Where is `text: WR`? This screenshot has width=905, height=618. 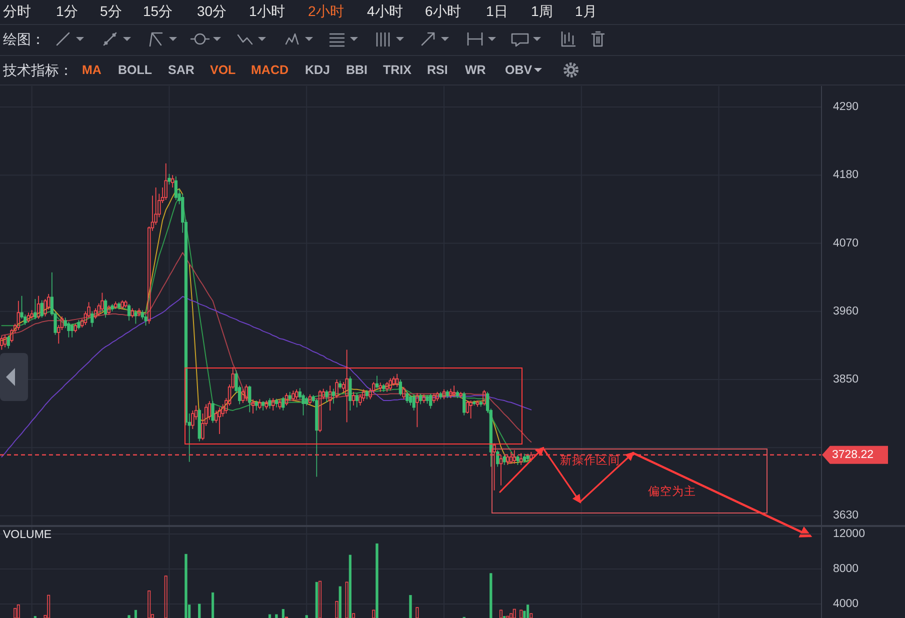 text: WR is located at coordinates (475, 70).